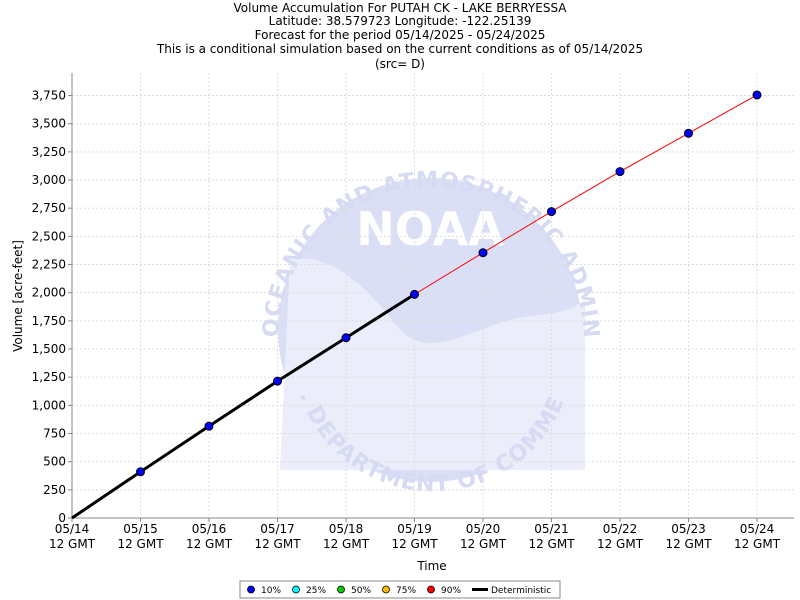 This screenshot has height=600, width=800. What do you see at coordinates (451, 591) in the screenshot?
I see `legend-label: 90%` at bounding box center [451, 591].